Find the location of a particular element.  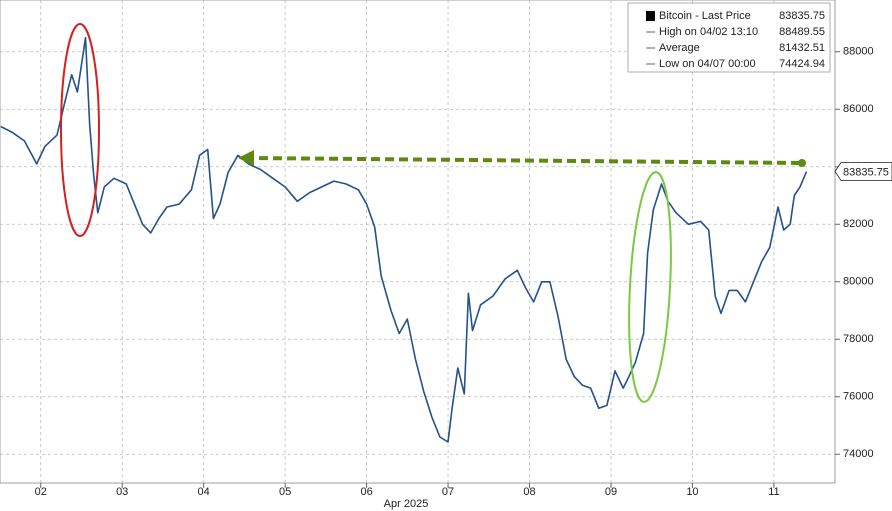

y-tick-label: 80000 is located at coordinates (858, 282).